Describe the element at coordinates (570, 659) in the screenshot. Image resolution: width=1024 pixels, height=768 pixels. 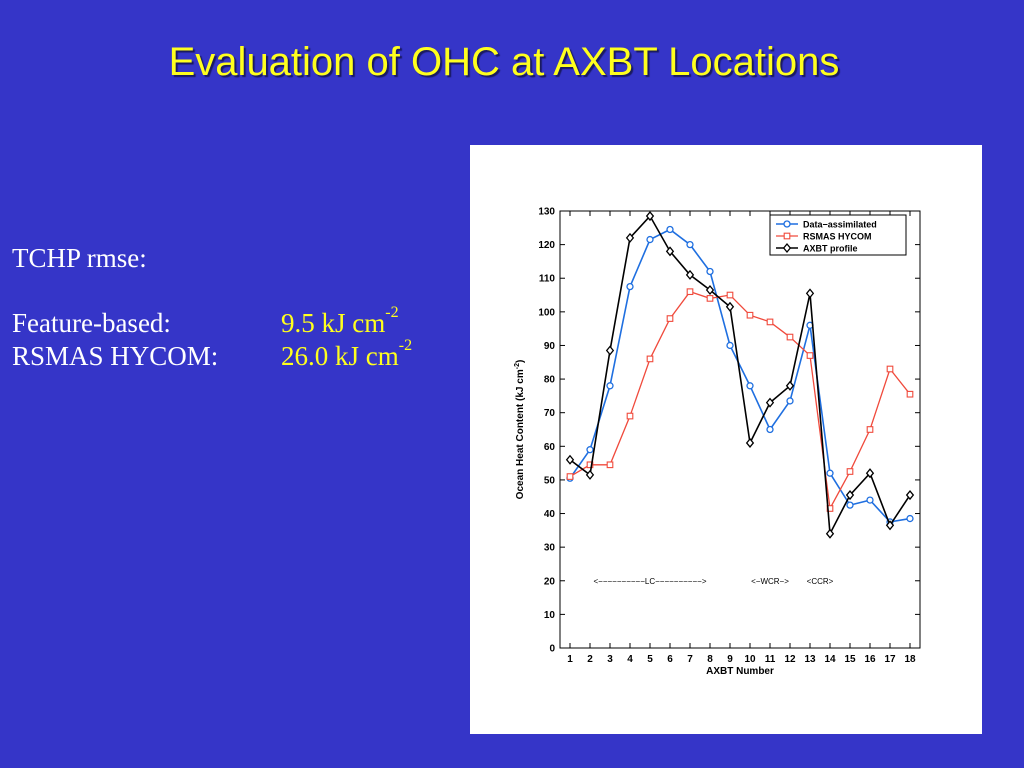
I see `x-tick-label: 1` at that location.